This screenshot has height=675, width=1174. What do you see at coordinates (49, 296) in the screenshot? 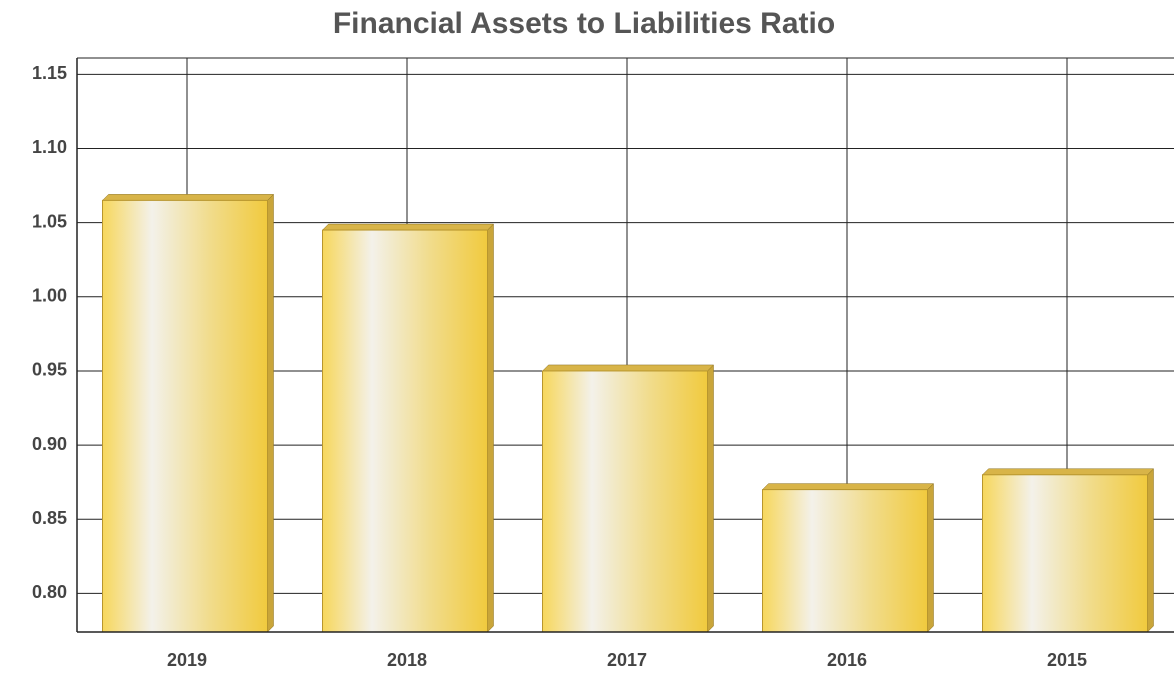
I see `y-tick-label: 1.00` at bounding box center [49, 296].